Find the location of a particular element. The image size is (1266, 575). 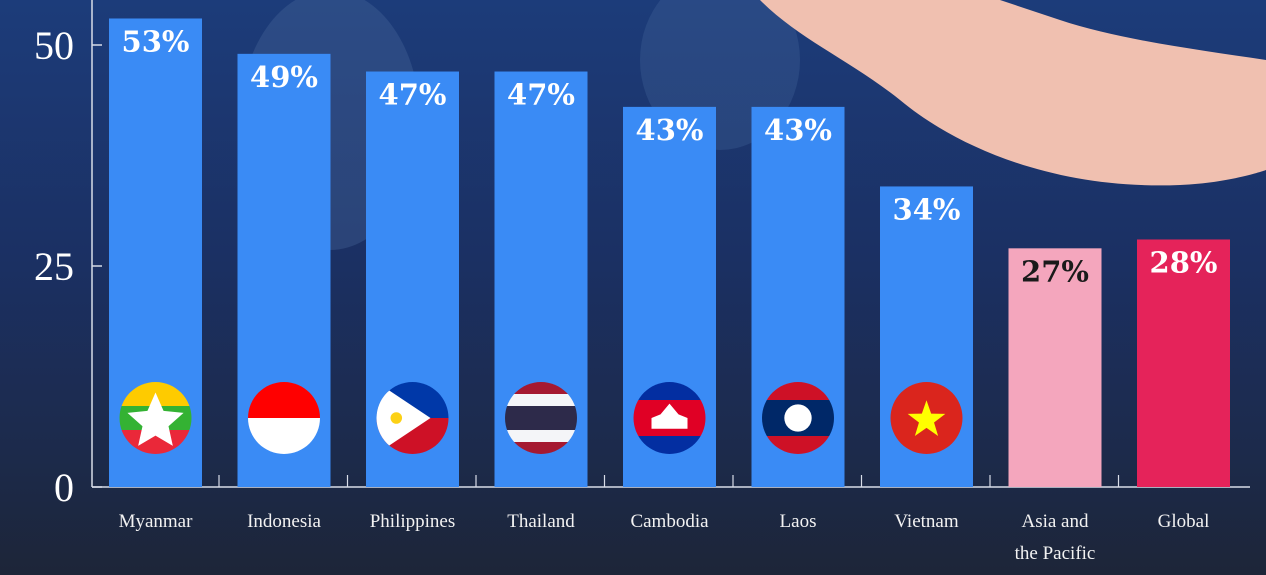

myanmar-flag-icon is located at coordinates (155, 418).